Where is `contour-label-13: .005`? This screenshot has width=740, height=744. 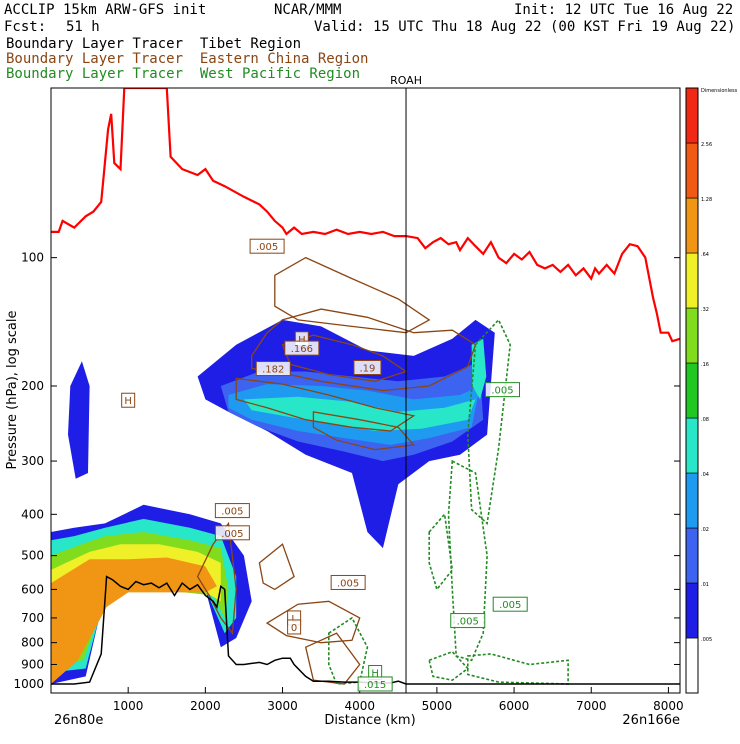 contour-label-13: .005 is located at coordinates (468, 622).